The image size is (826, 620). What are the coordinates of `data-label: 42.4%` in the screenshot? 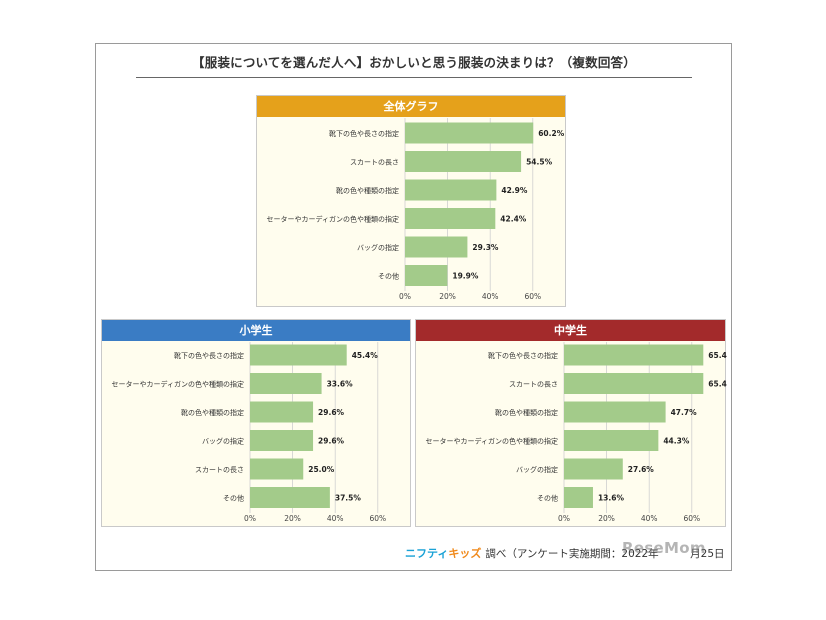 It's located at (513, 219).